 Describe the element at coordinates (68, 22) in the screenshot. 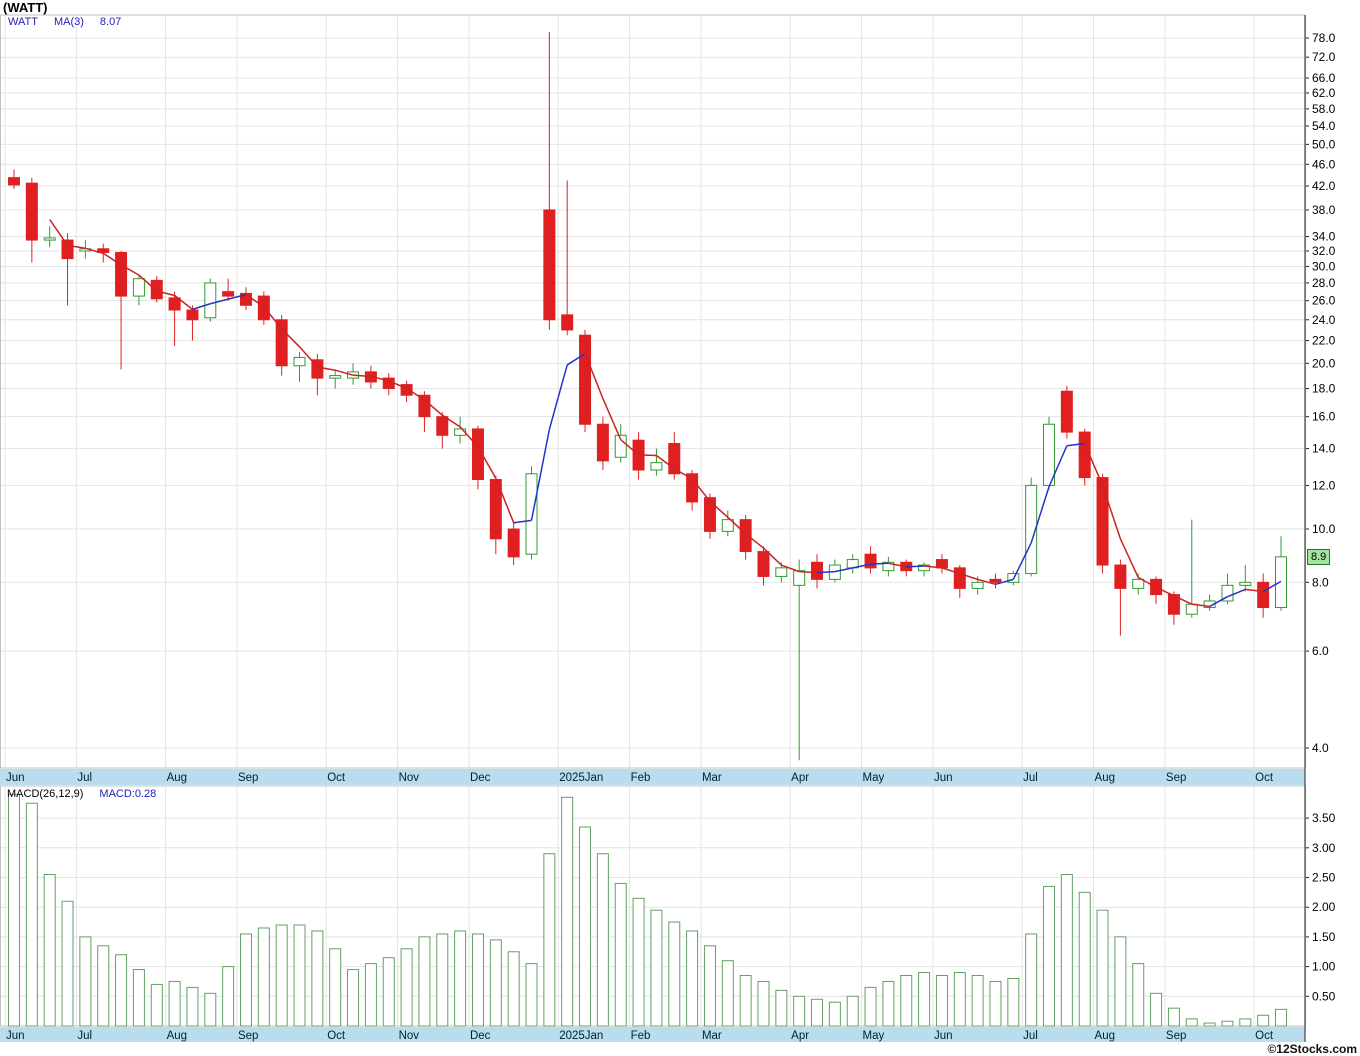

I see `ma-label: MA(3)` at that location.